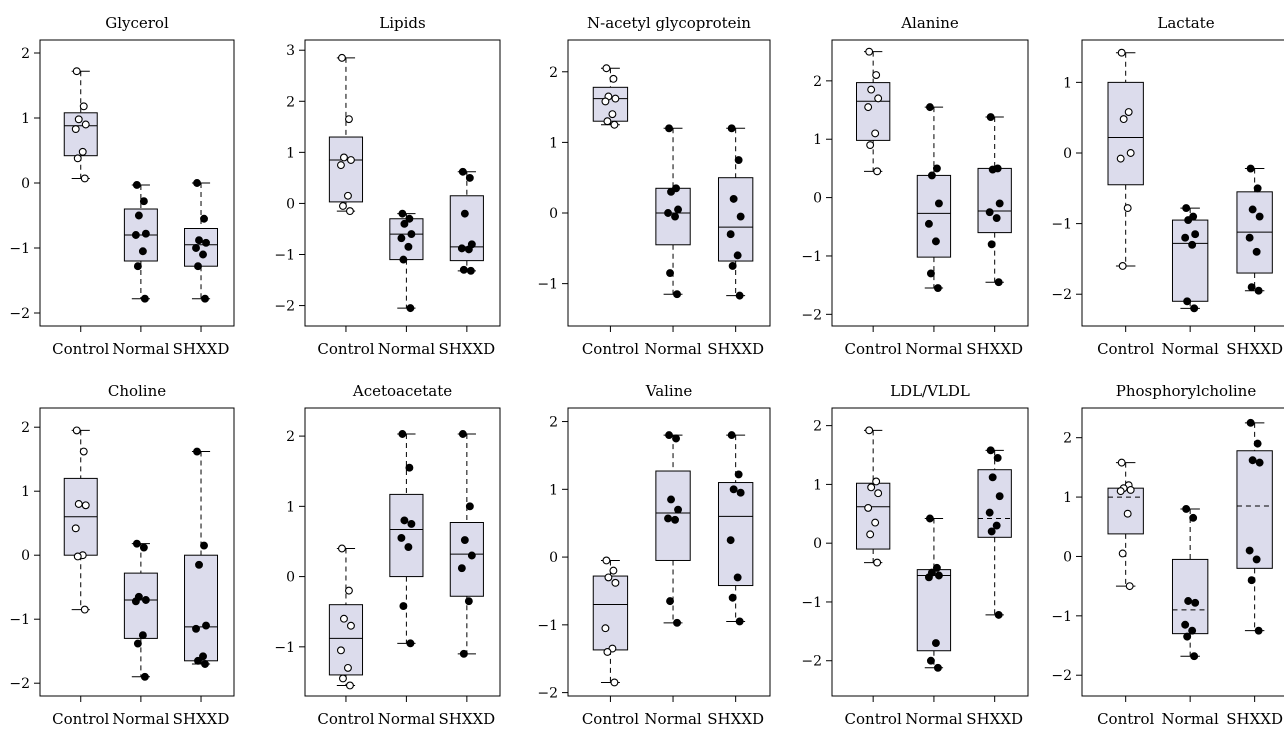 The image size is (1284, 730). Describe the element at coordinates (402, 391) in the screenshot. I see `panel-title: Acetoacetate` at that location.